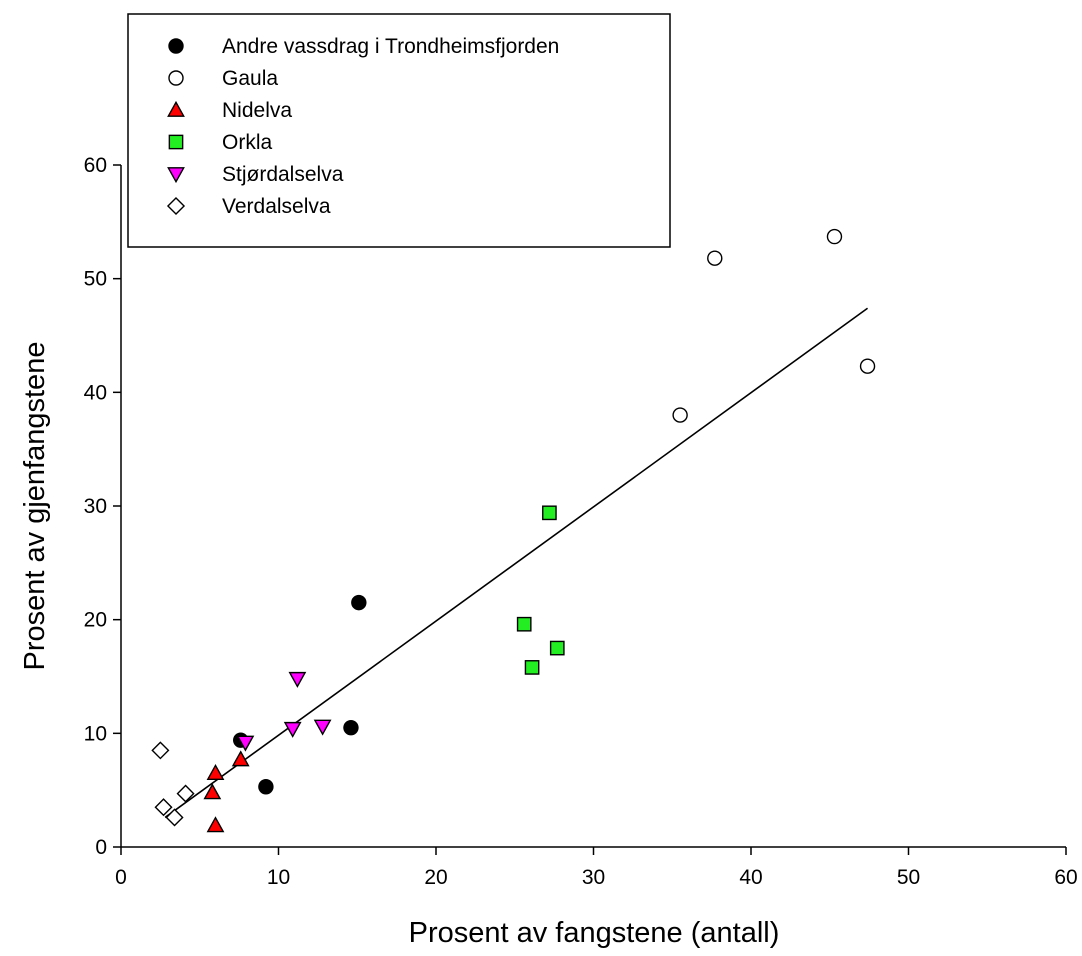  What do you see at coordinates (121, 877) in the screenshot?
I see `x-tick-label: 0` at bounding box center [121, 877].